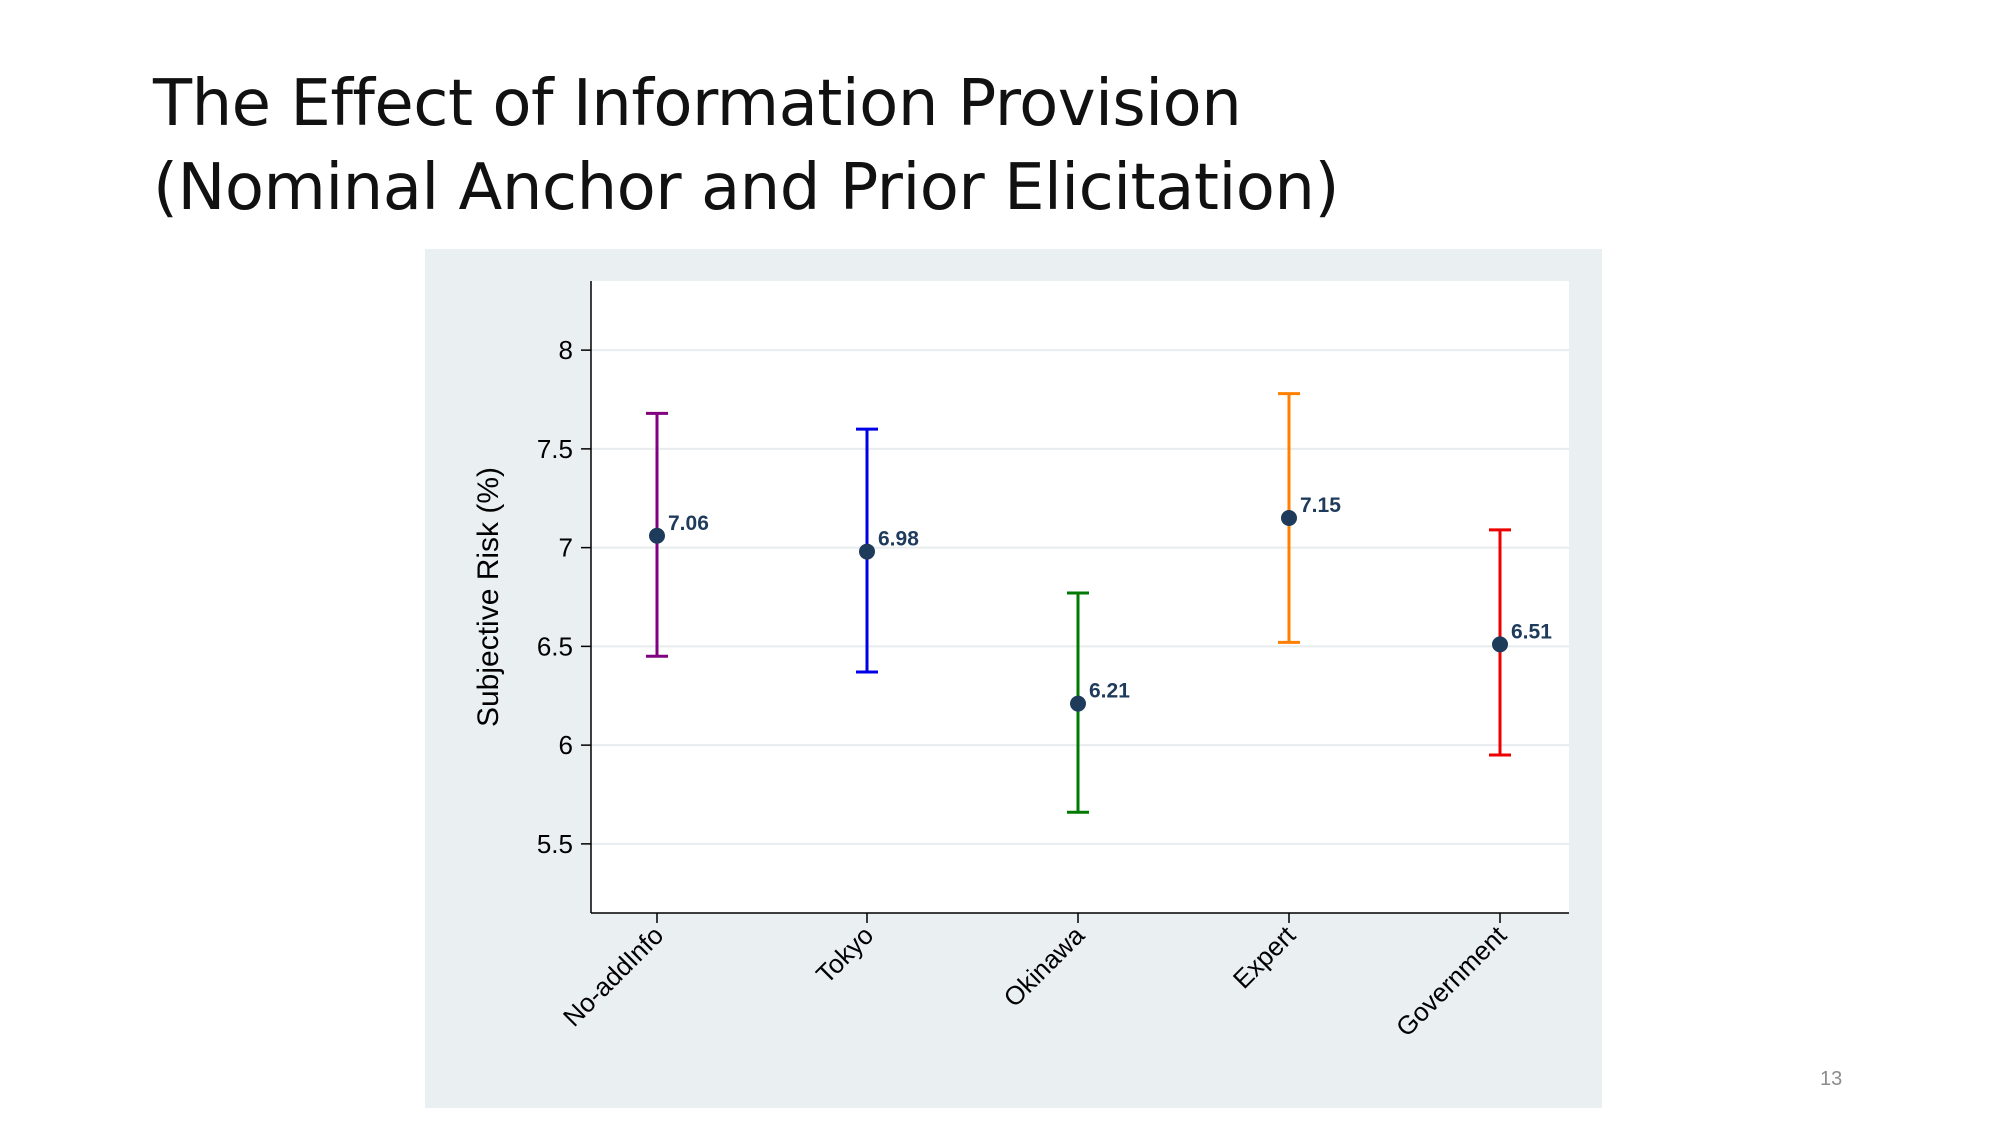 The width and height of the screenshot is (2000, 1125). What do you see at coordinates (844, 954) in the screenshot?
I see `x-tick-label: Tokyo` at bounding box center [844, 954].